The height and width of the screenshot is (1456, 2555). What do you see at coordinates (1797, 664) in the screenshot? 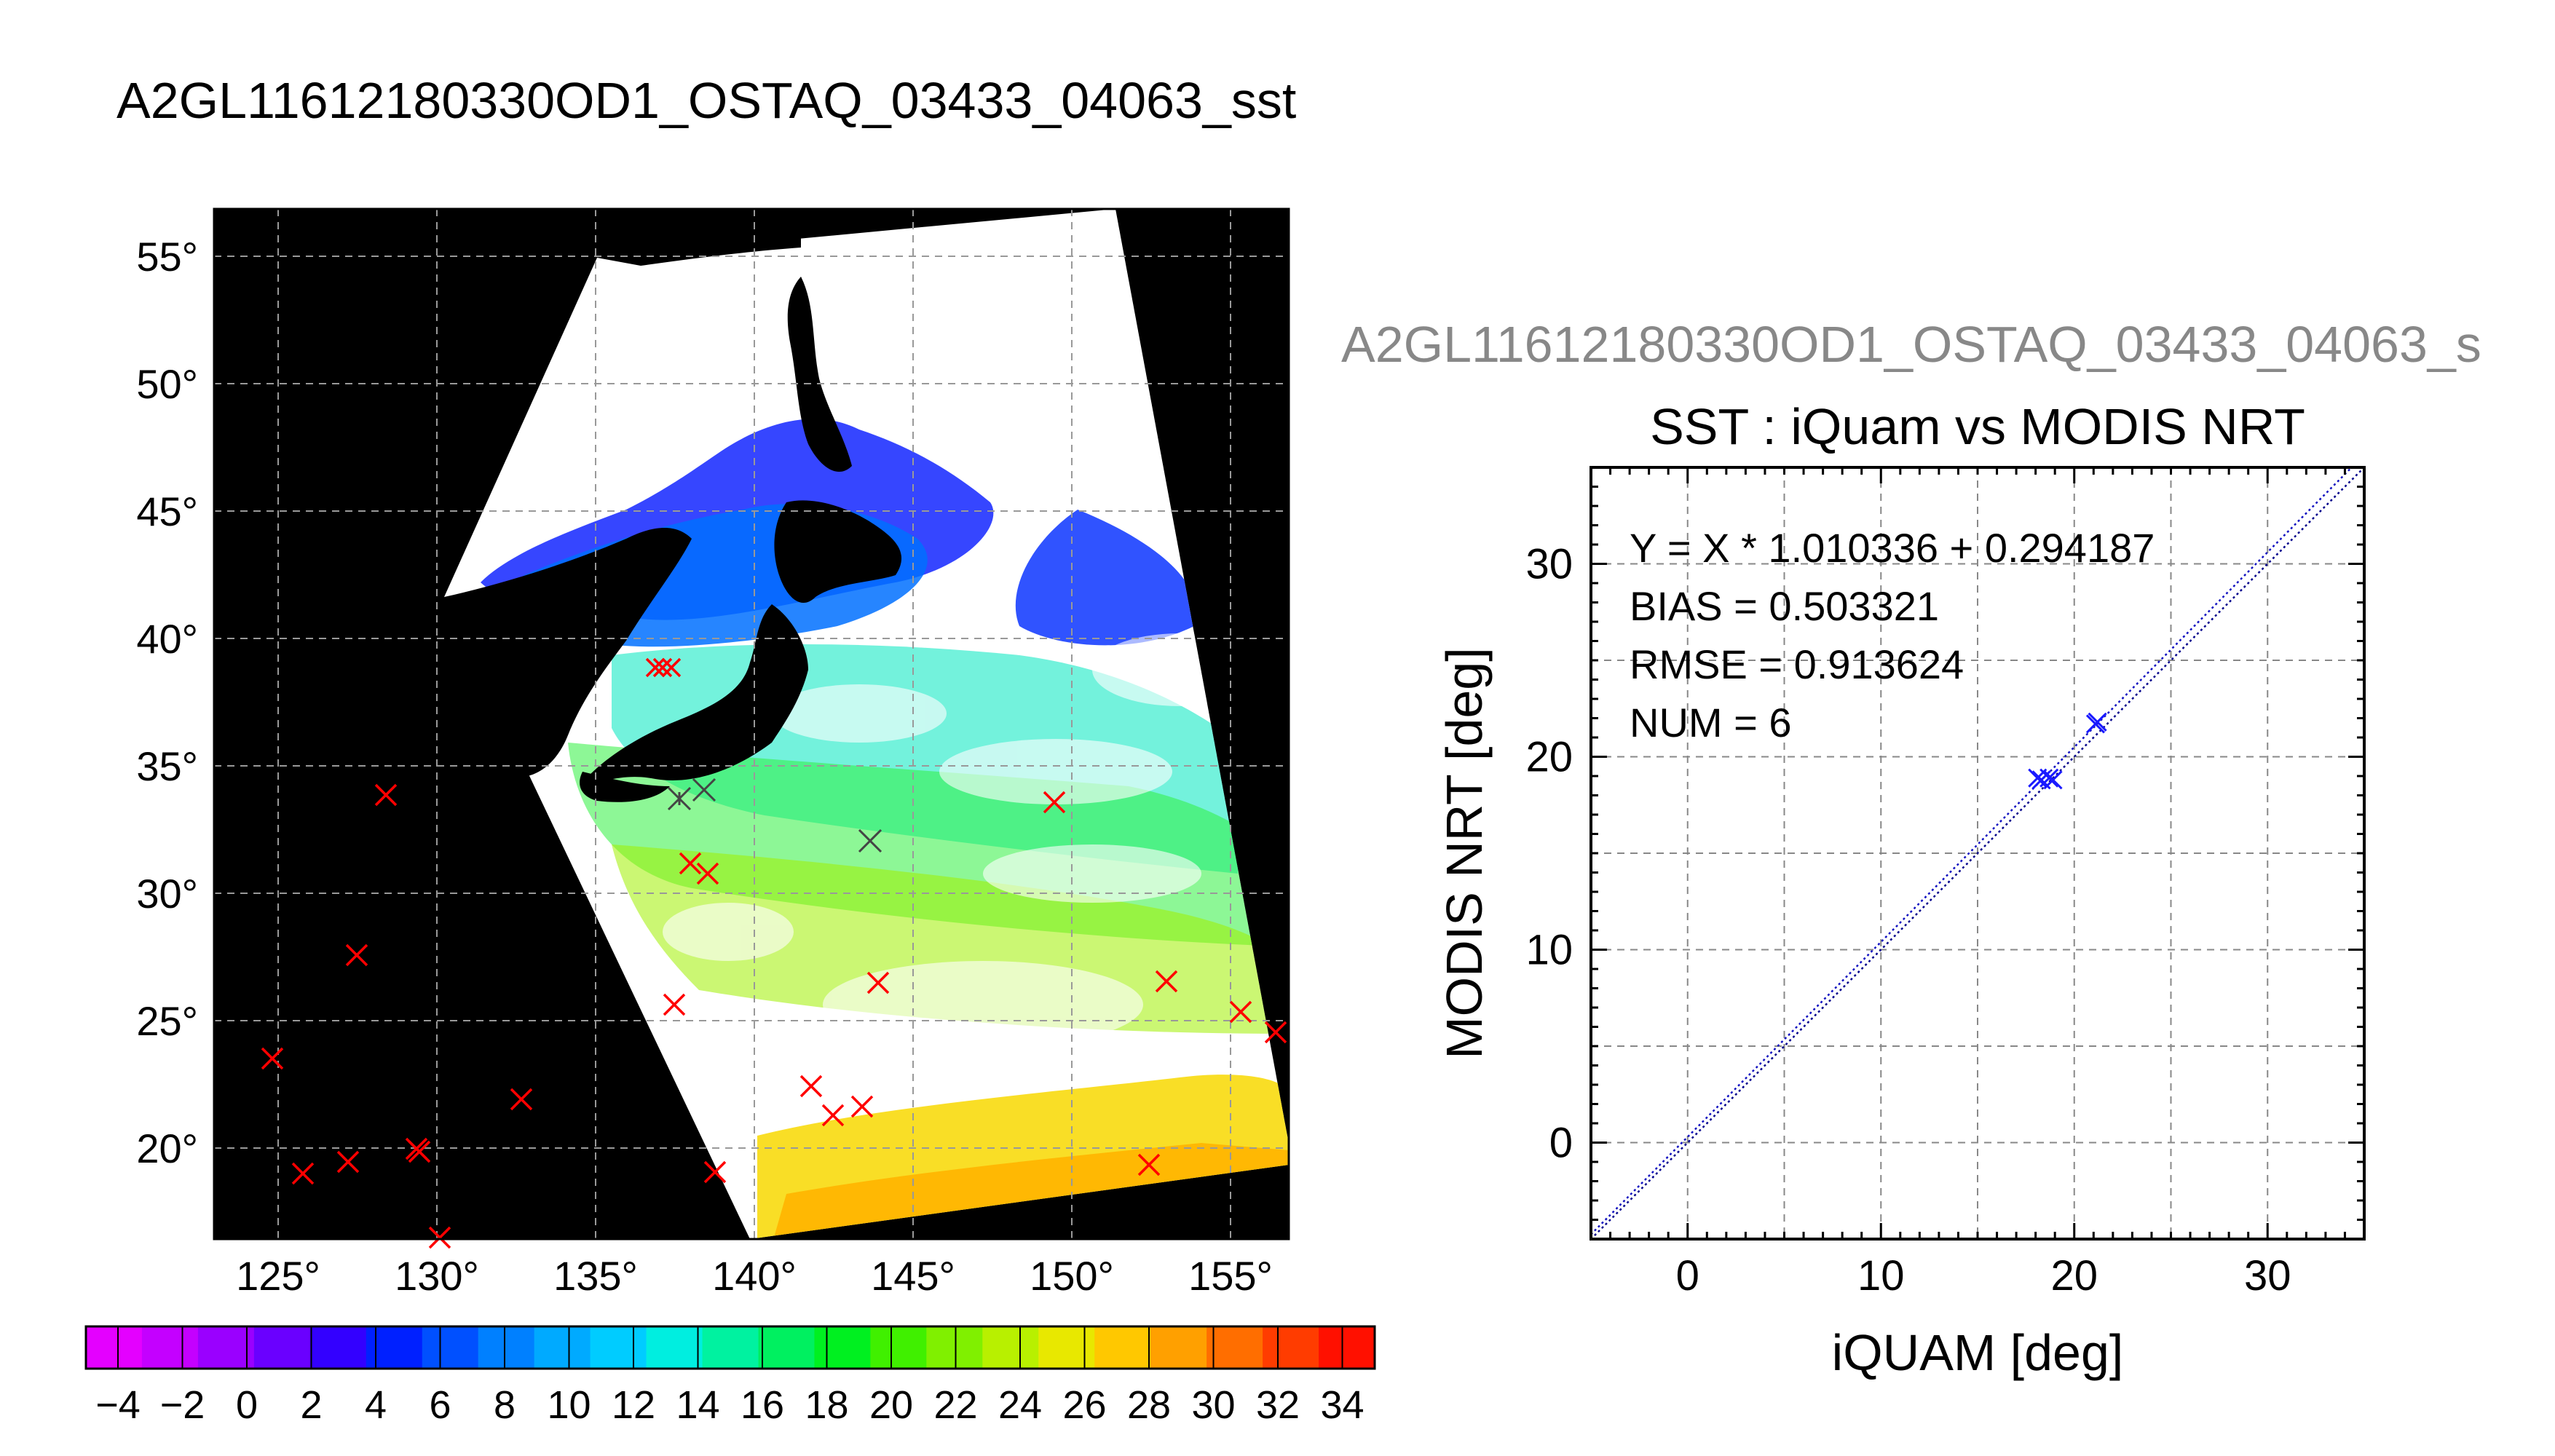
I see `stat-annotation: RMSE = 0.913624` at bounding box center [1797, 664].